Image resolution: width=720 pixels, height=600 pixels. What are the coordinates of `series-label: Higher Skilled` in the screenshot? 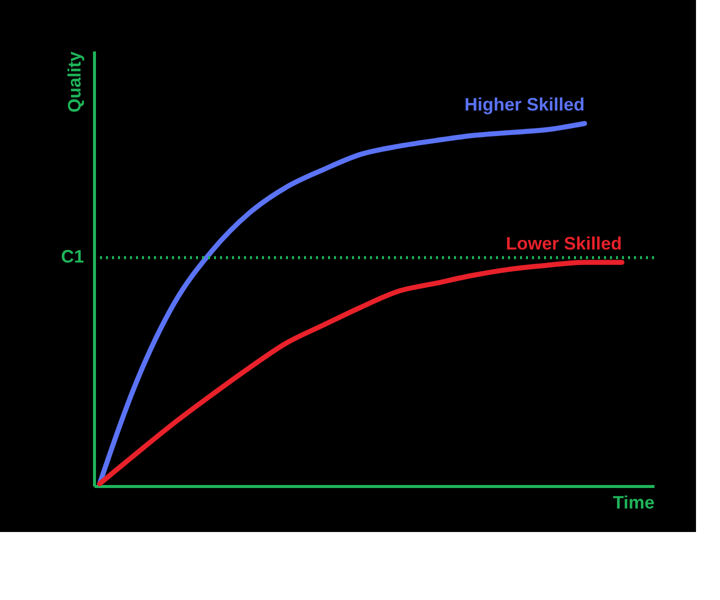 It's located at (524, 104).